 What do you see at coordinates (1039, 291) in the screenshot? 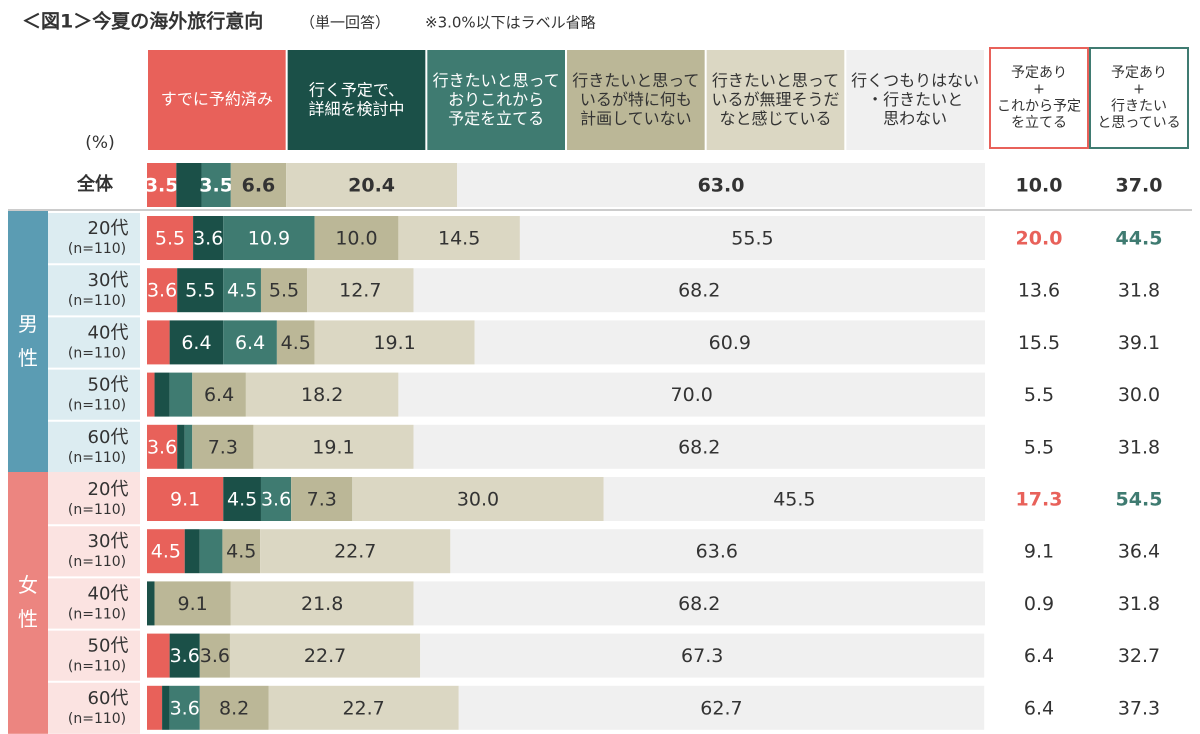
I see `summary-value: 13.6` at bounding box center [1039, 291].